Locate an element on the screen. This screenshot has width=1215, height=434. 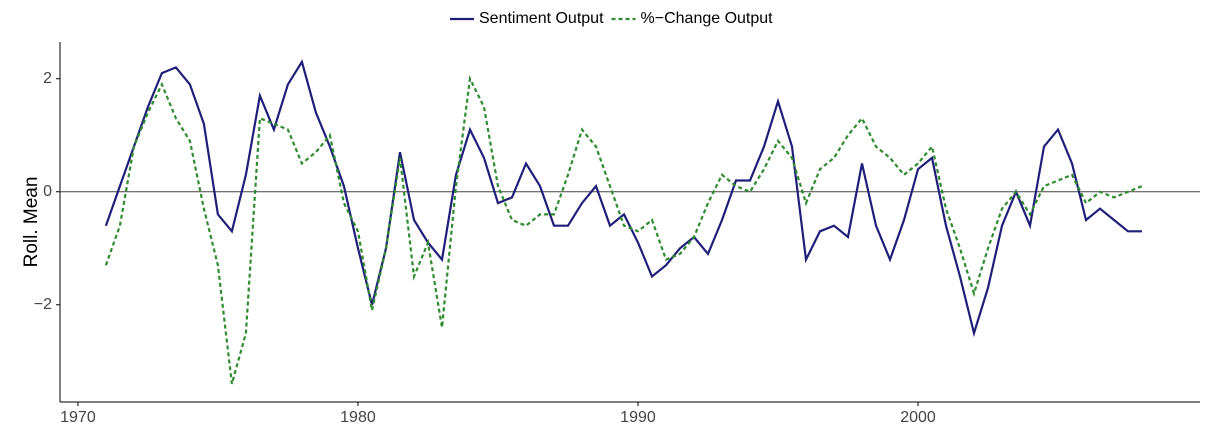
x-tick-label: 2000 is located at coordinates (918, 417).